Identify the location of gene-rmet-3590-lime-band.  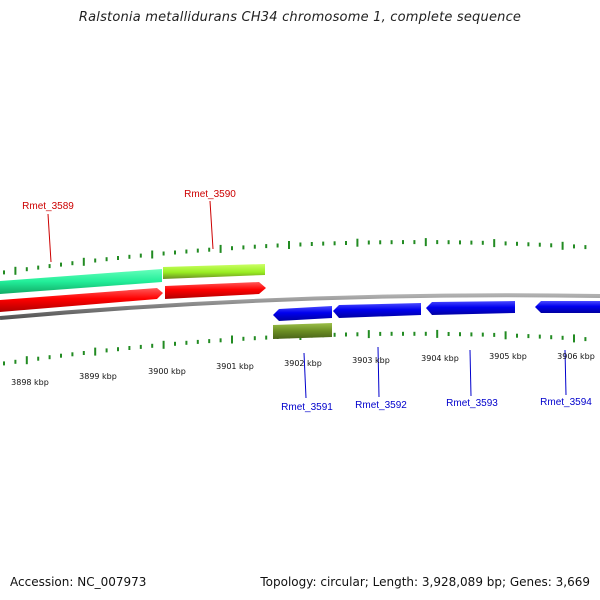
(214, 271).